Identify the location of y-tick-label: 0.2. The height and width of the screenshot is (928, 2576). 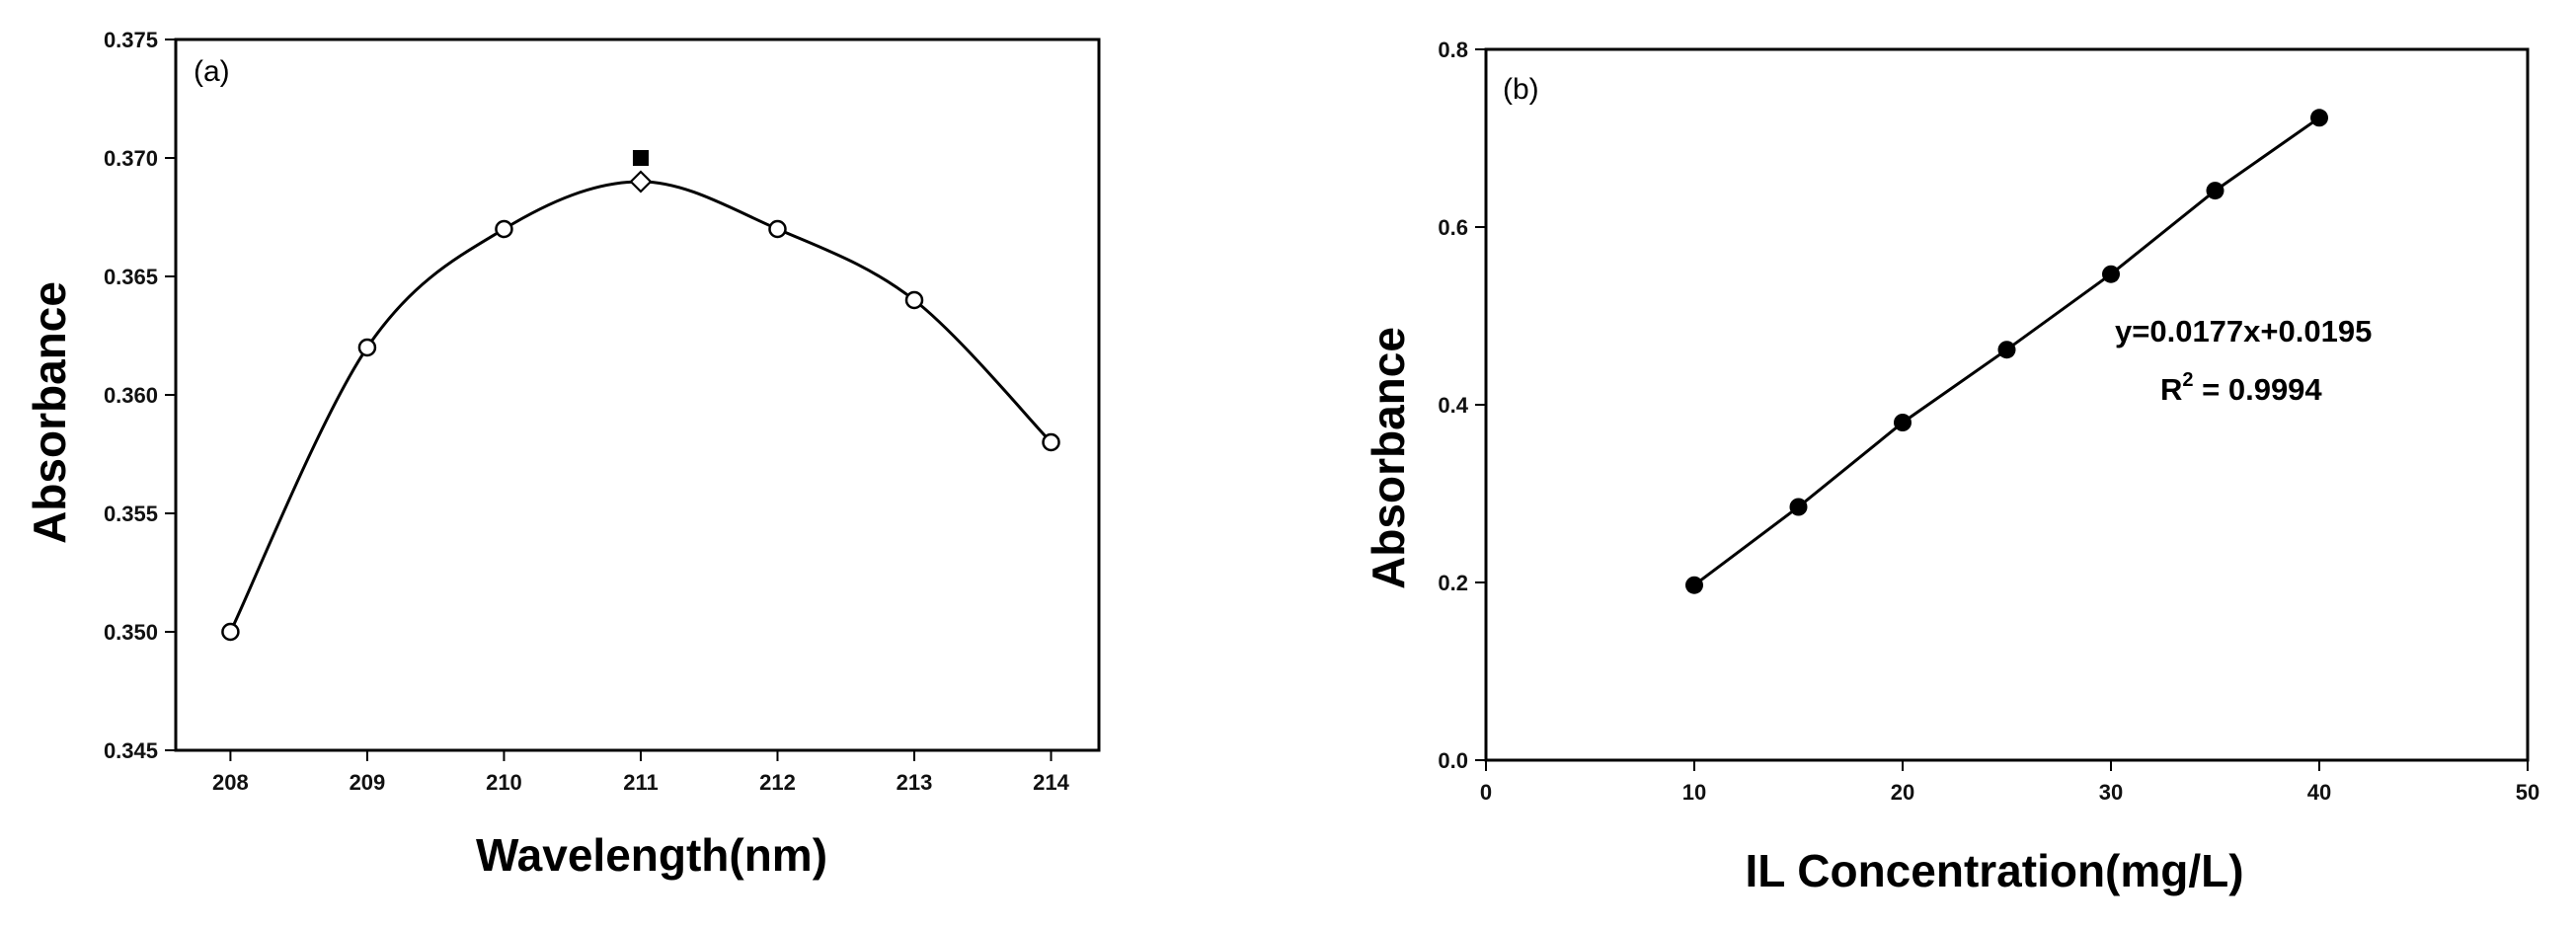
(1453, 583).